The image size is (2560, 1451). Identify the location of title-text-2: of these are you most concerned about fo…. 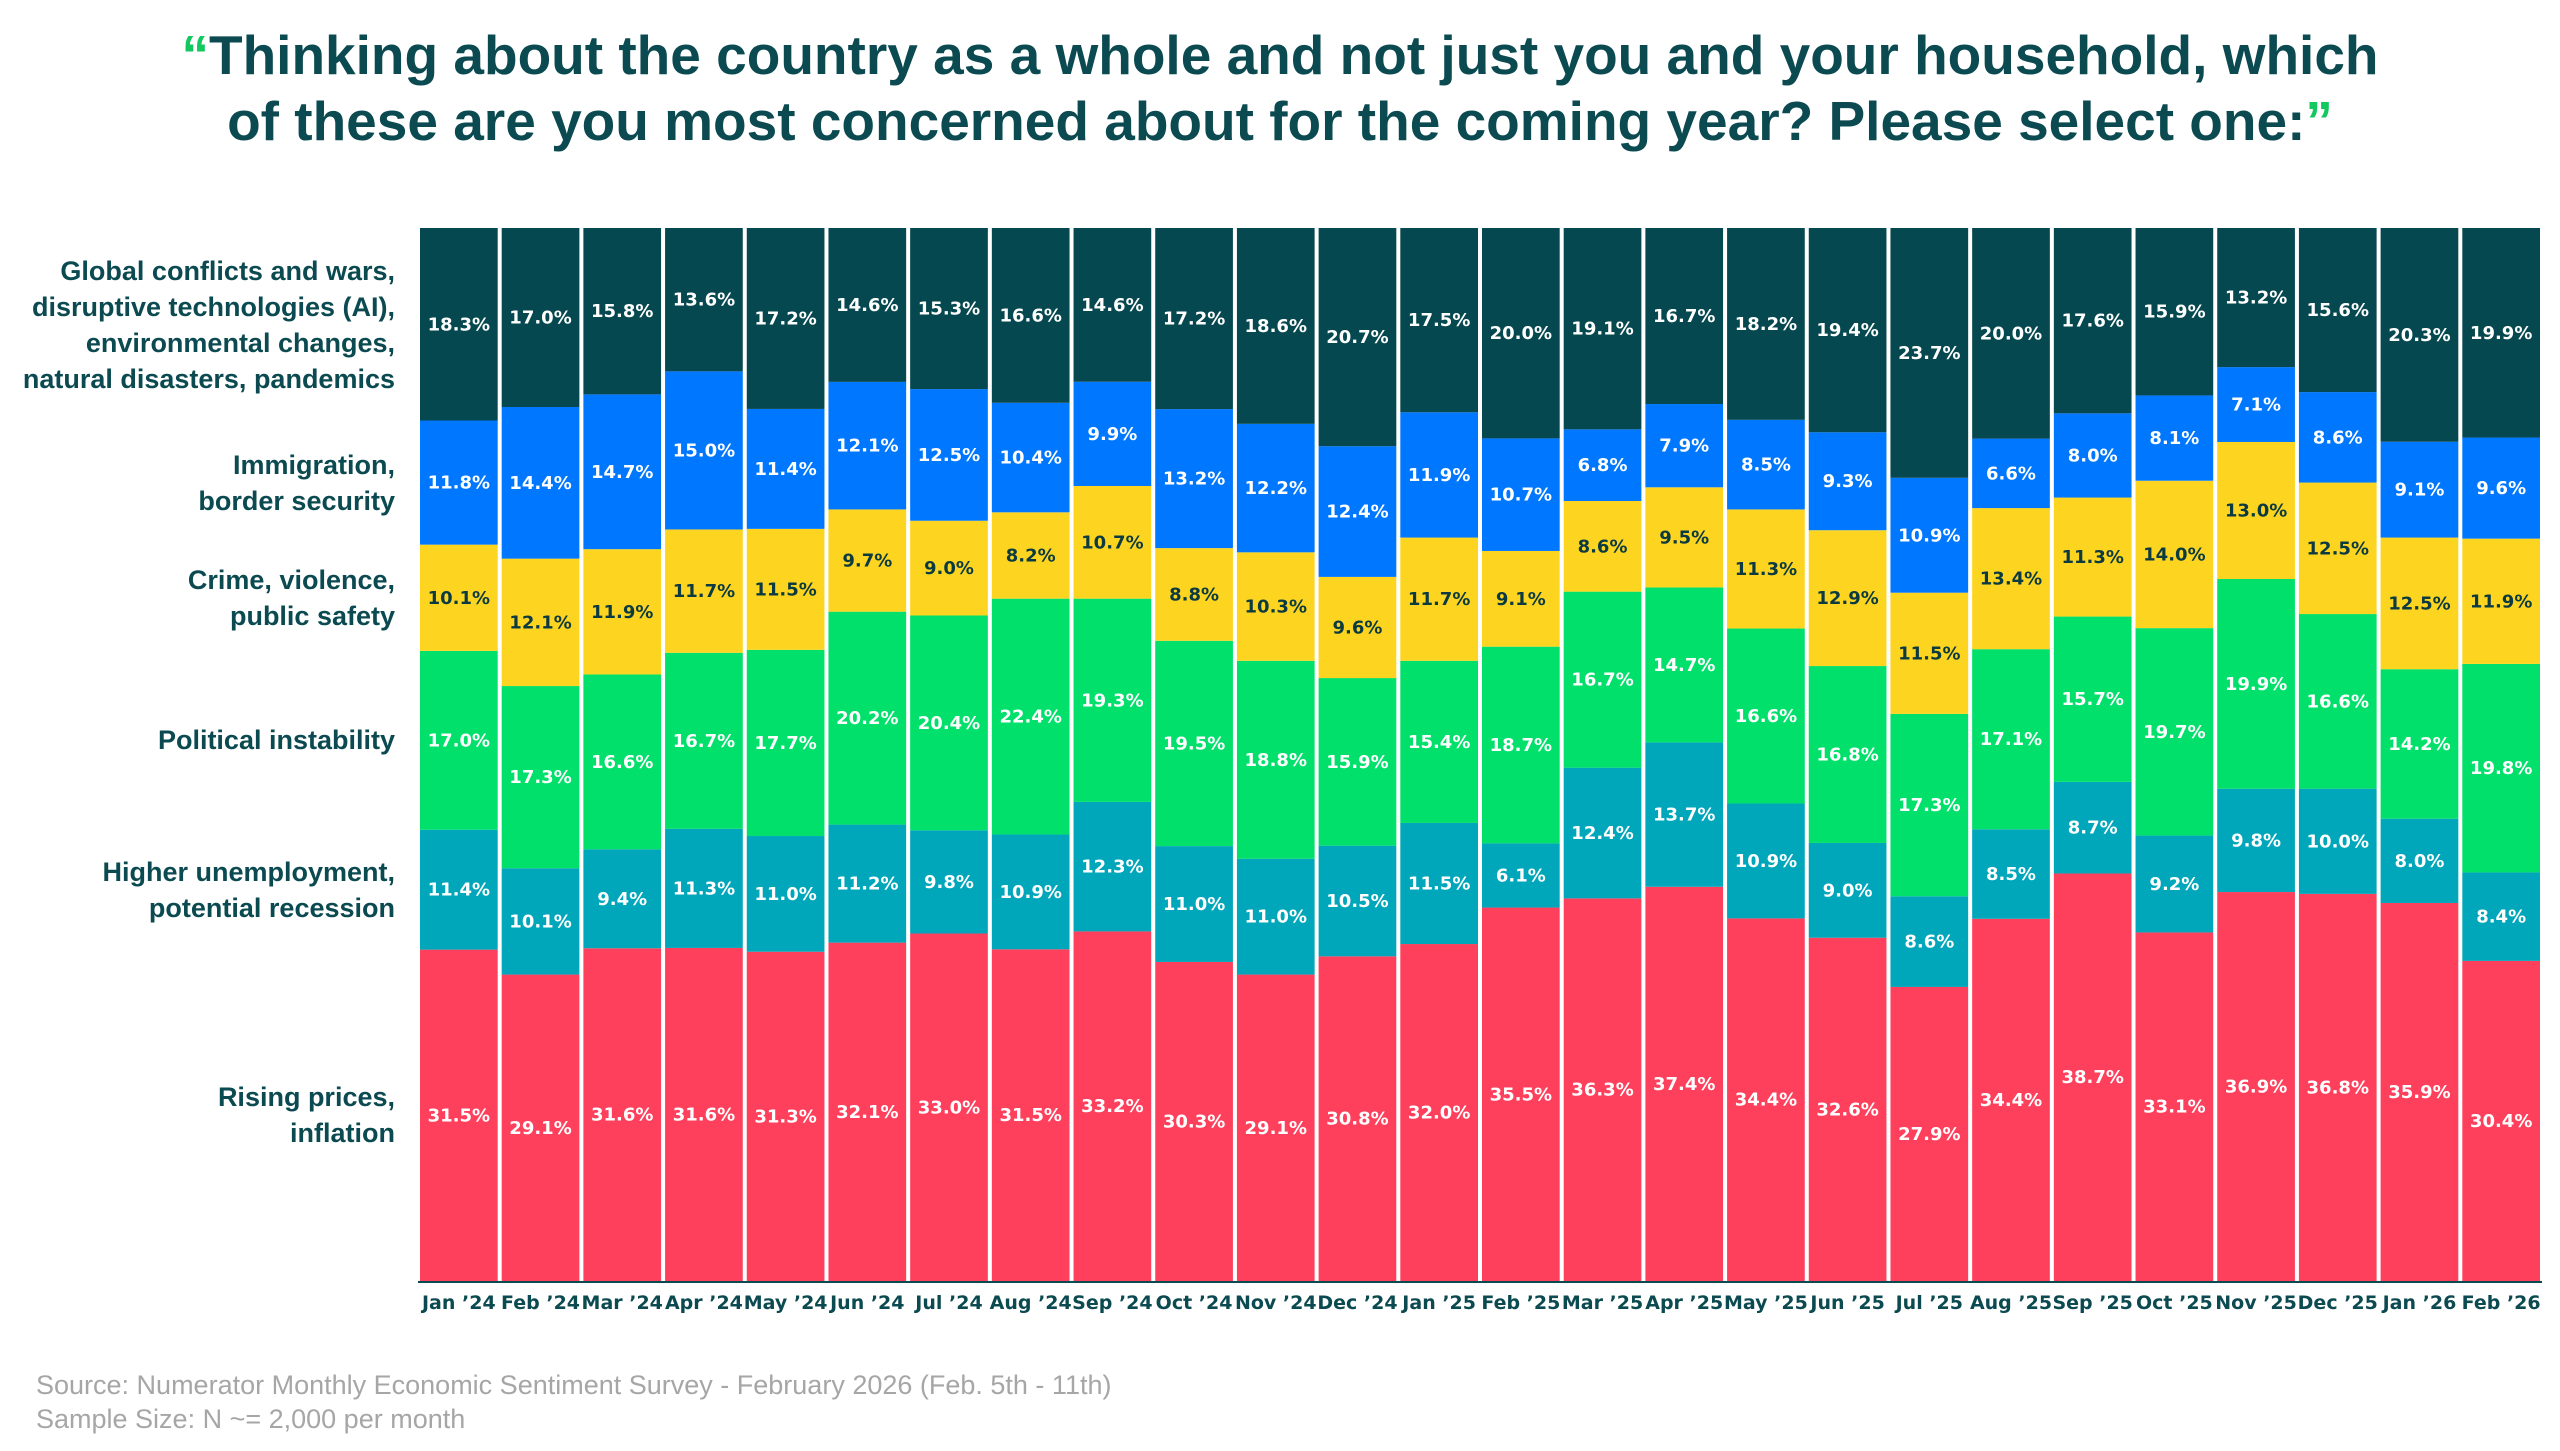
(1266, 121).